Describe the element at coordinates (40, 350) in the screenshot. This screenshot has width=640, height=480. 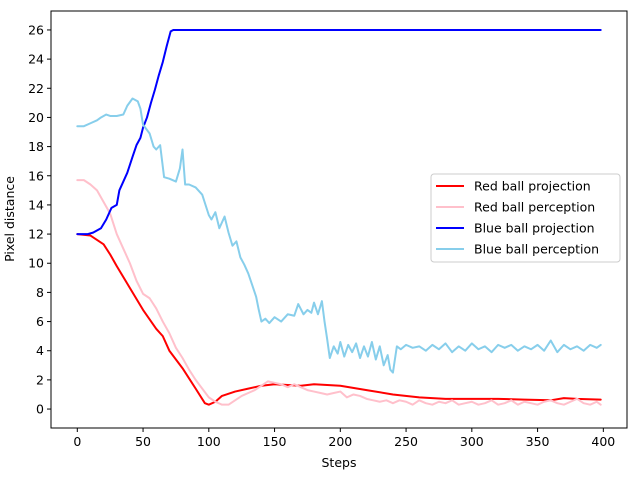
I see `y-tick-label: 4` at that location.